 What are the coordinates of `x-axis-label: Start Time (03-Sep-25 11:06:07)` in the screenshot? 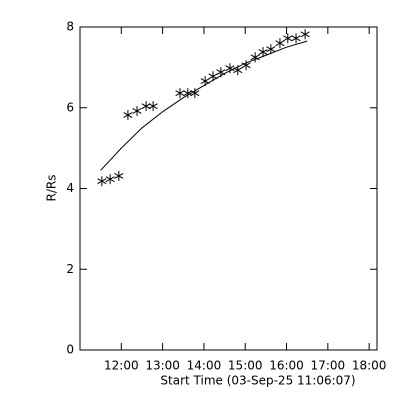 It's located at (257, 381).